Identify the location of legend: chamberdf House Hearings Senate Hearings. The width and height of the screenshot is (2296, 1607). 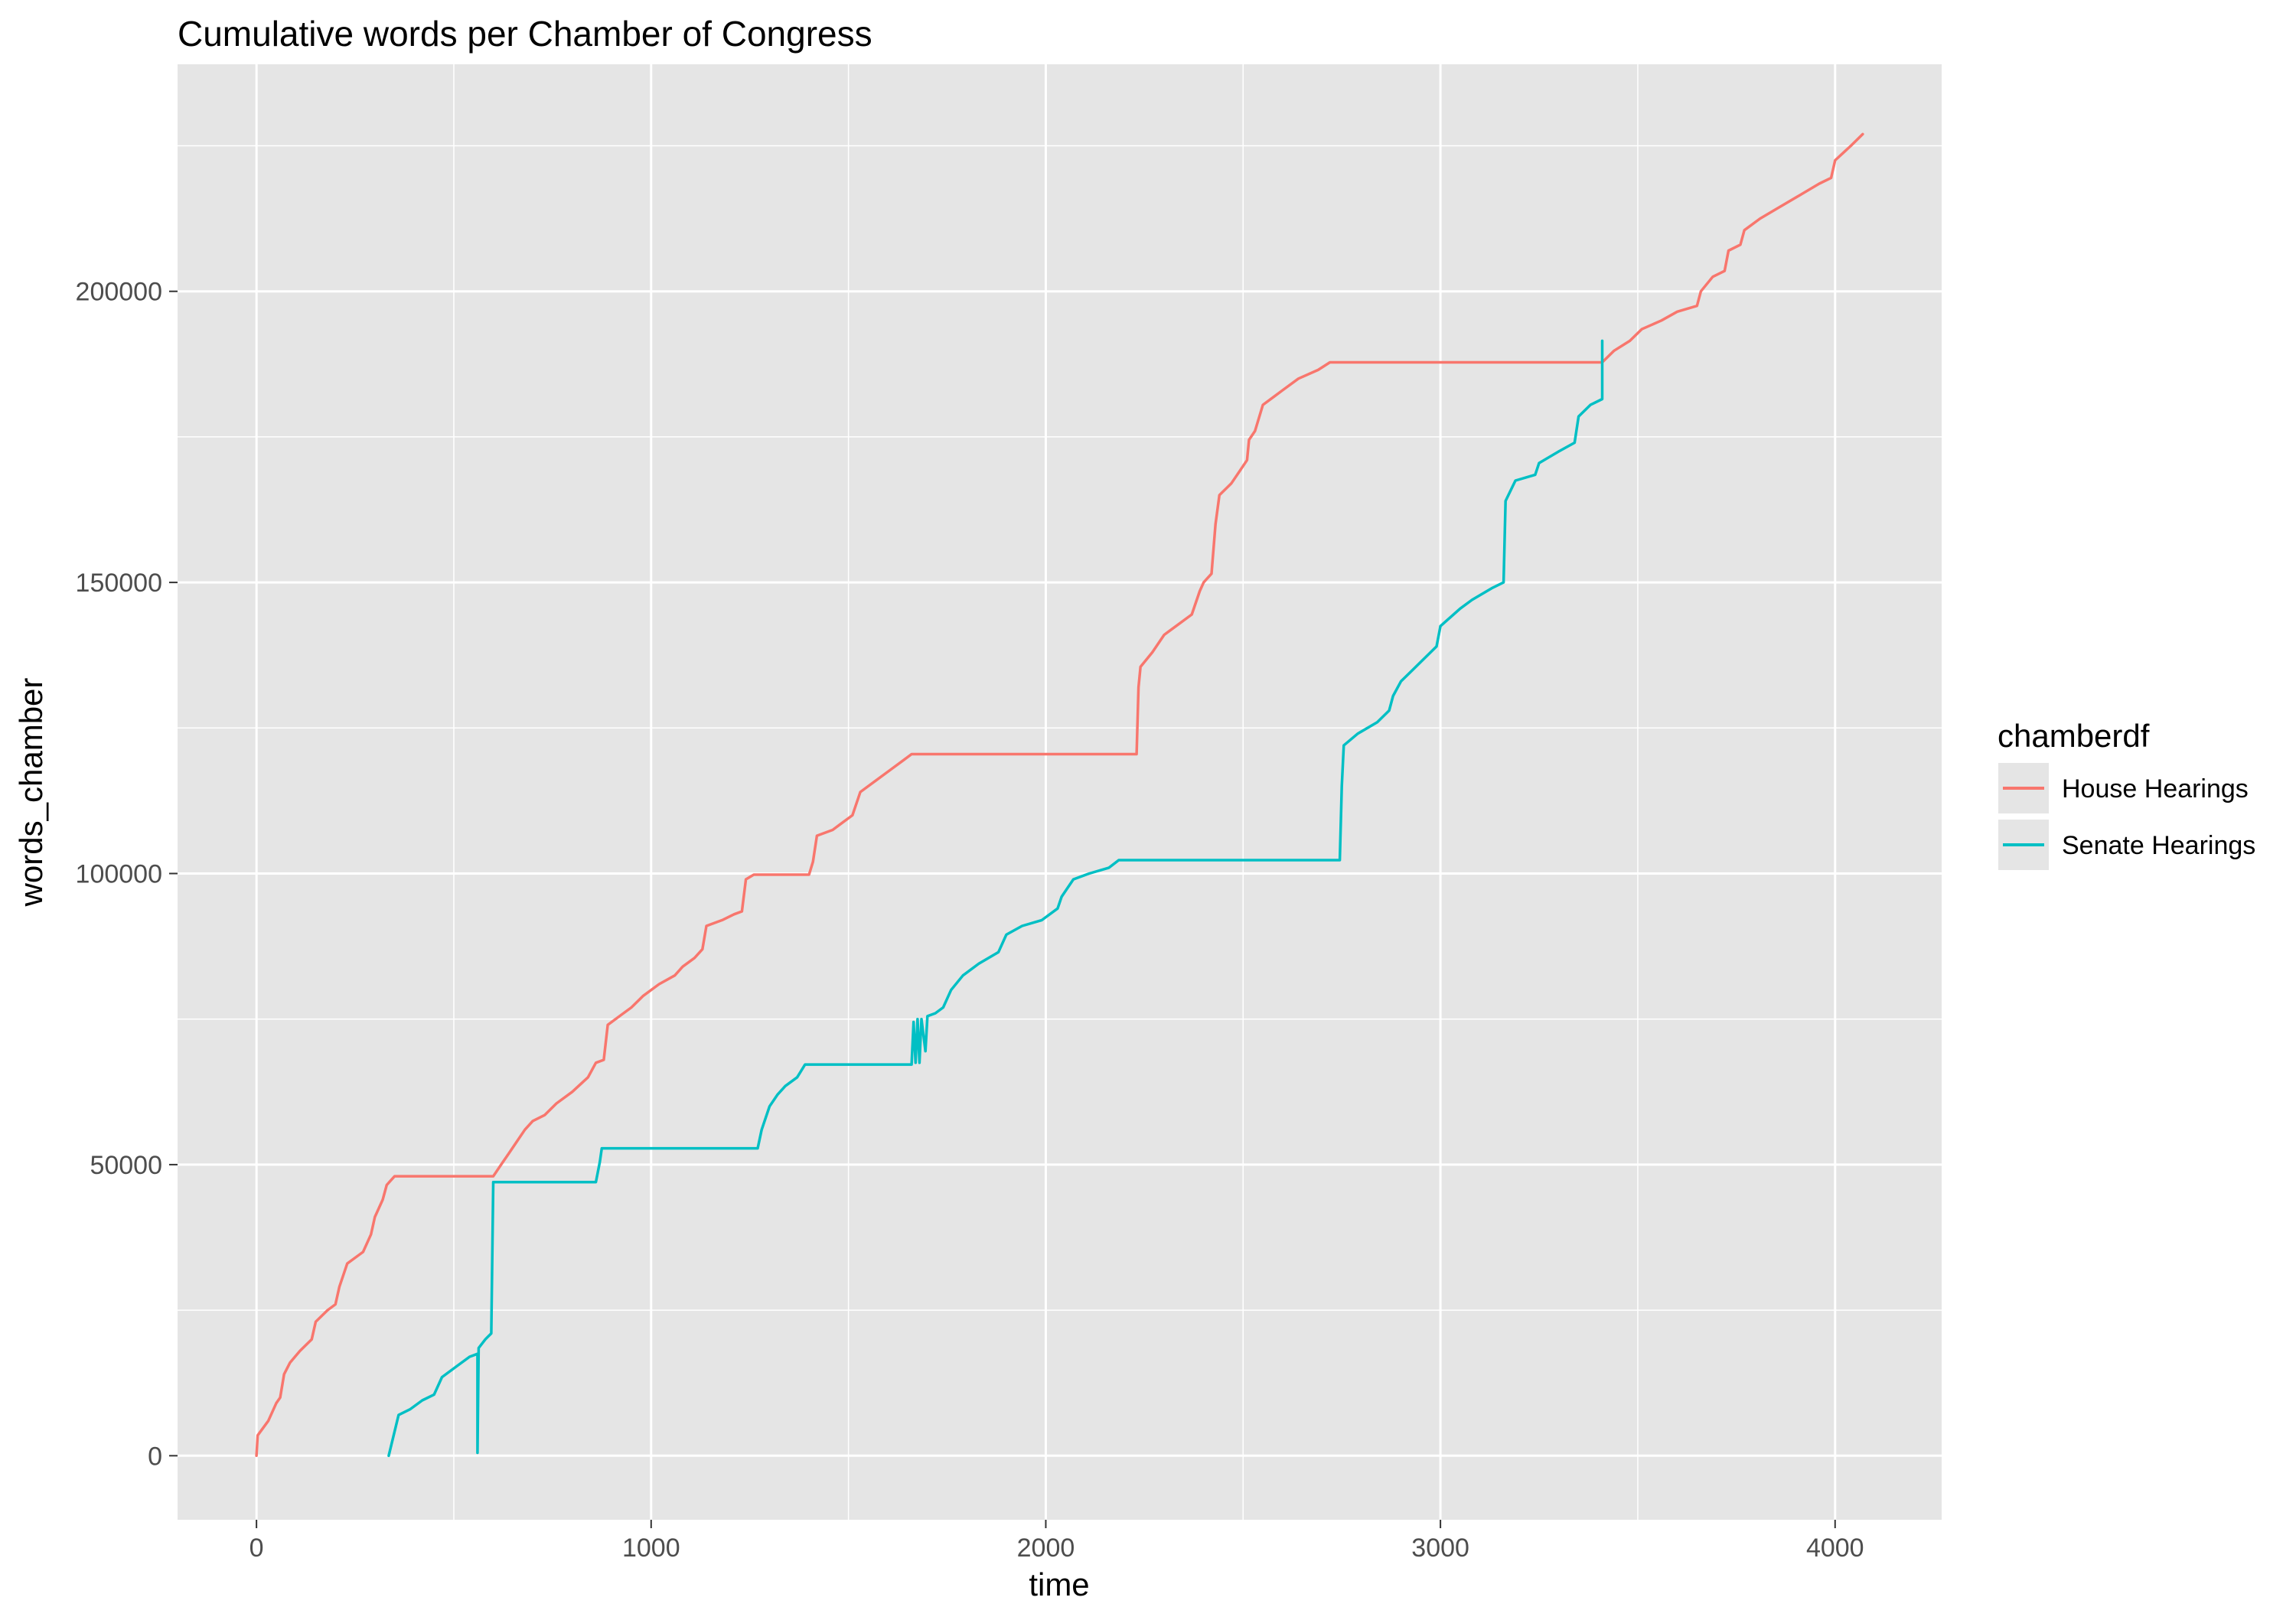
(2126, 795).